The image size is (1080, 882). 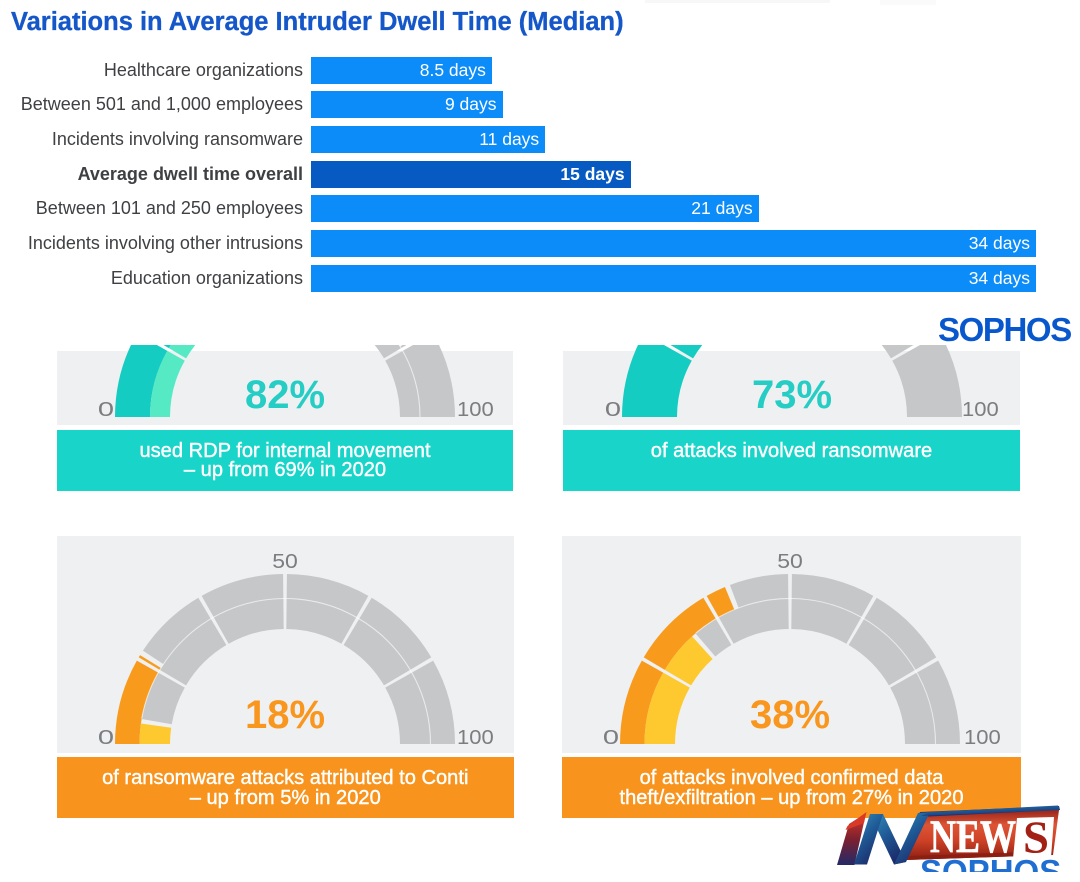 What do you see at coordinates (1036, 837) in the screenshot?
I see `svg-text: S` at bounding box center [1036, 837].